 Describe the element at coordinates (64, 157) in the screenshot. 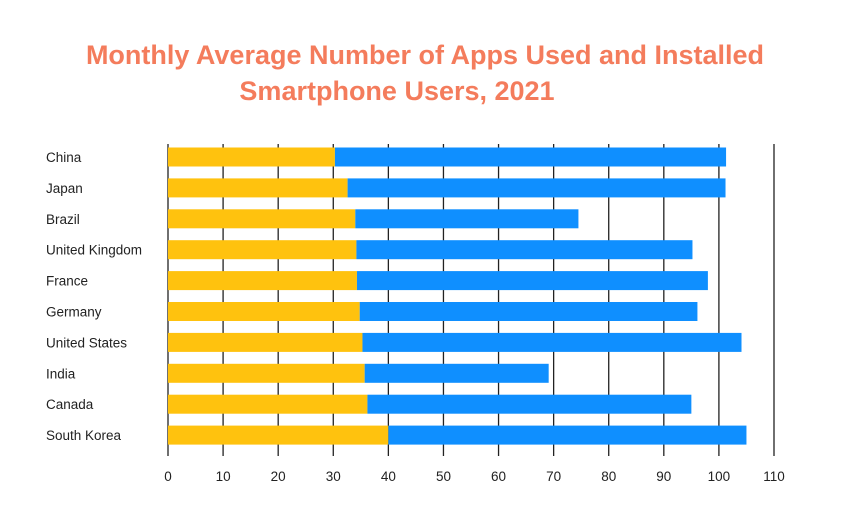

I see `category-label: China` at that location.